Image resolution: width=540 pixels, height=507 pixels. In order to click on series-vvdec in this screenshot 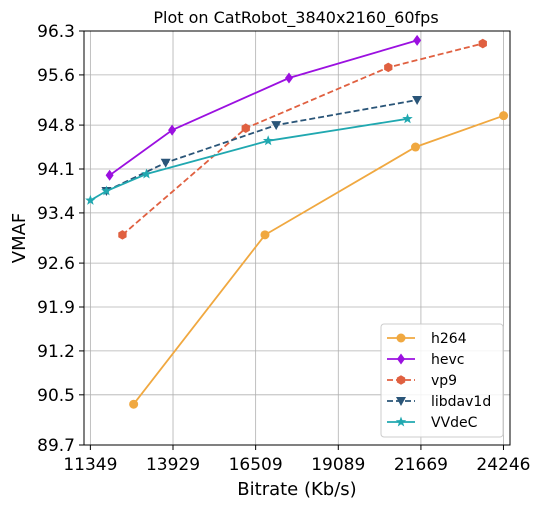, I will do `click(249, 159)`.